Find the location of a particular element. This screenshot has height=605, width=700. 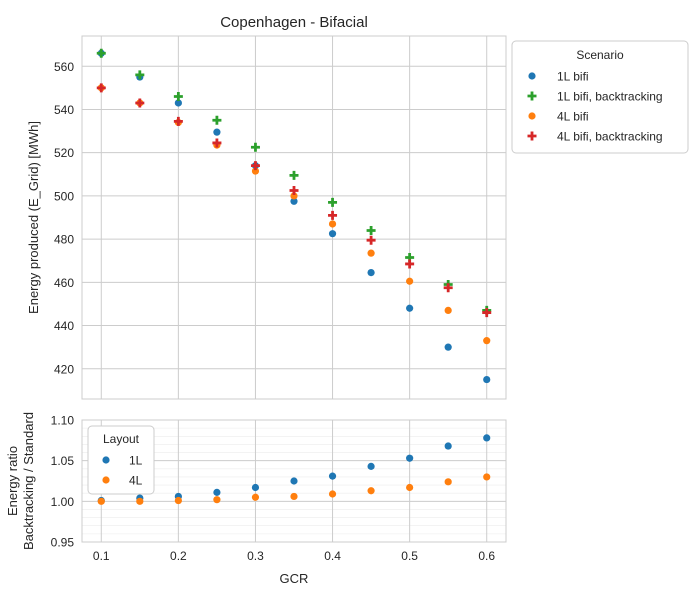

top-y-tick-label: 500 is located at coordinates (64, 196).